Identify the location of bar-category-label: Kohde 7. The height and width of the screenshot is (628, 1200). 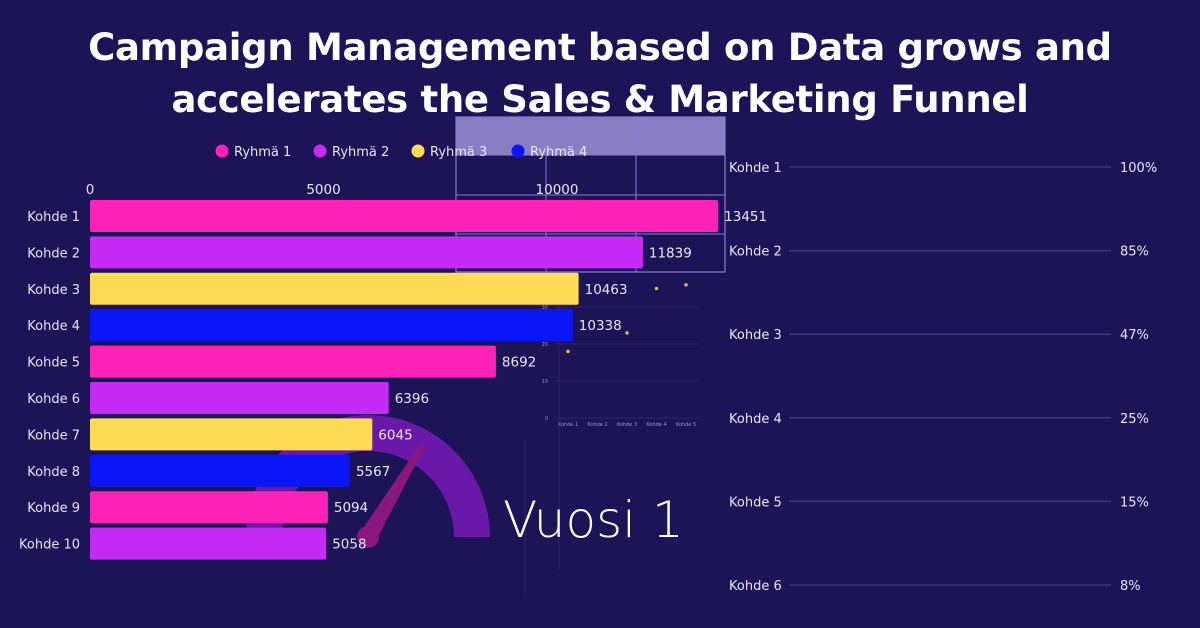
(53, 435).